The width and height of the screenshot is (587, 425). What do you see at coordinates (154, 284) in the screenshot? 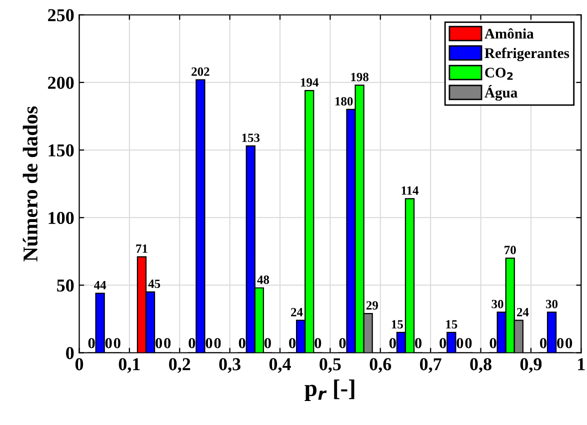
I see `data-label: 45` at bounding box center [154, 284].